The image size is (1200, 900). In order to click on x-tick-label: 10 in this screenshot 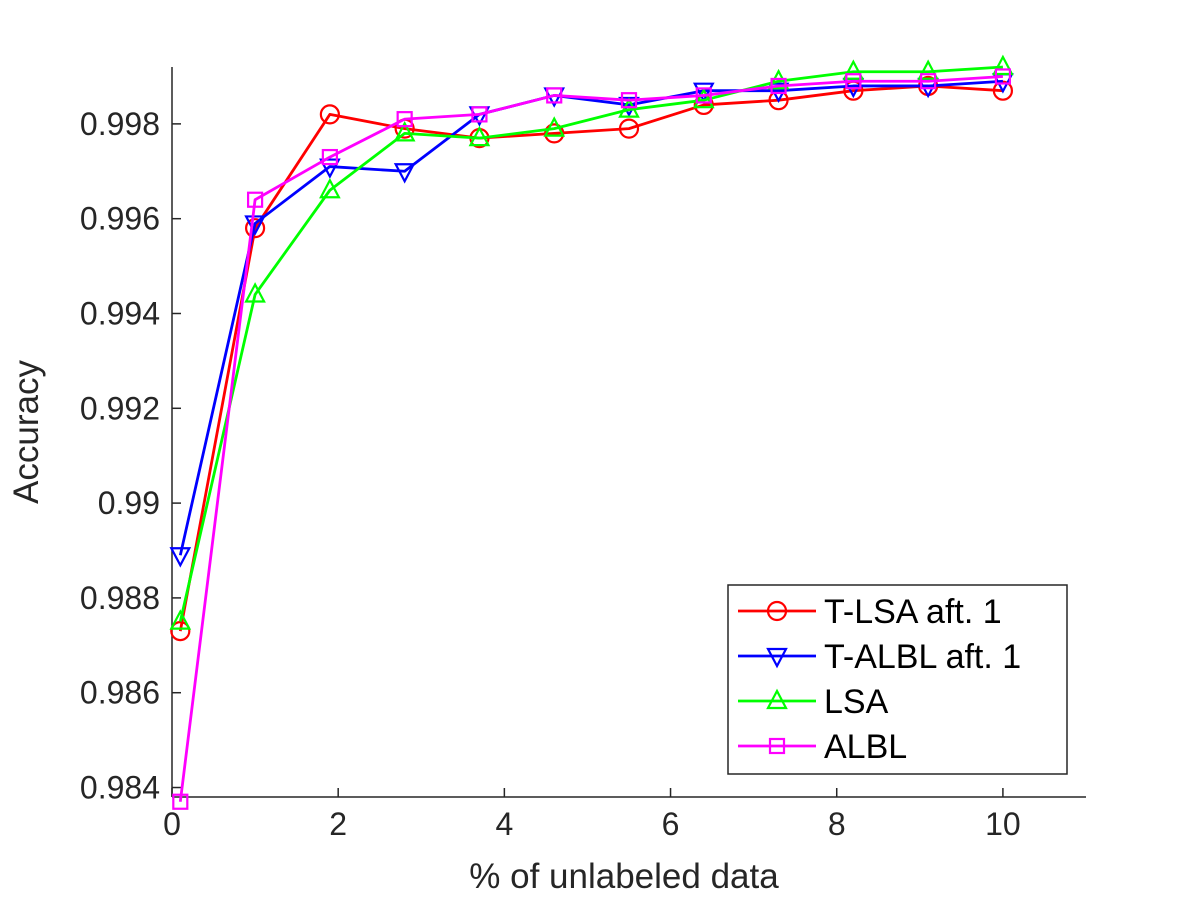, I will do `click(1003, 824)`.